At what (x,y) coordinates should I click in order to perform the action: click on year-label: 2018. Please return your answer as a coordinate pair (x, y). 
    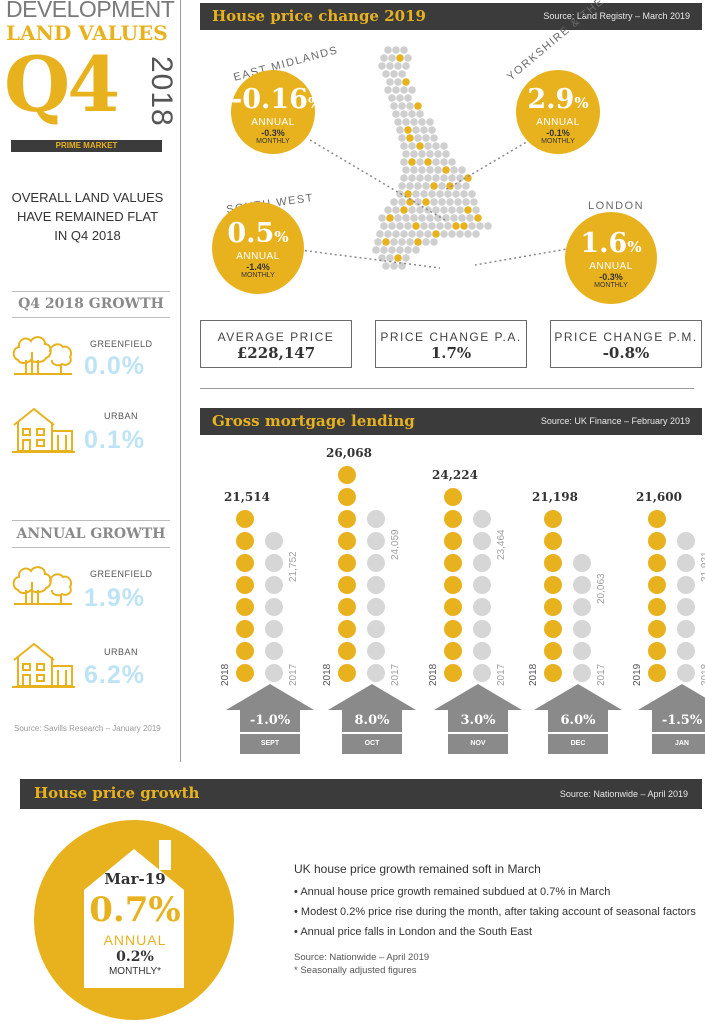
    Looking at the image, I should click on (161, 91).